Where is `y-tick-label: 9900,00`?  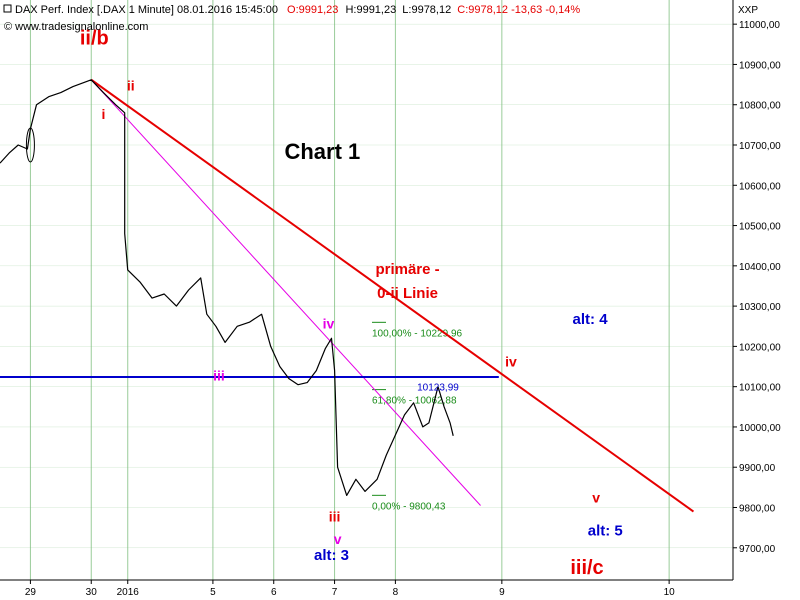
y-tick-label: 9900,00 is located at coordinates (757, 468).